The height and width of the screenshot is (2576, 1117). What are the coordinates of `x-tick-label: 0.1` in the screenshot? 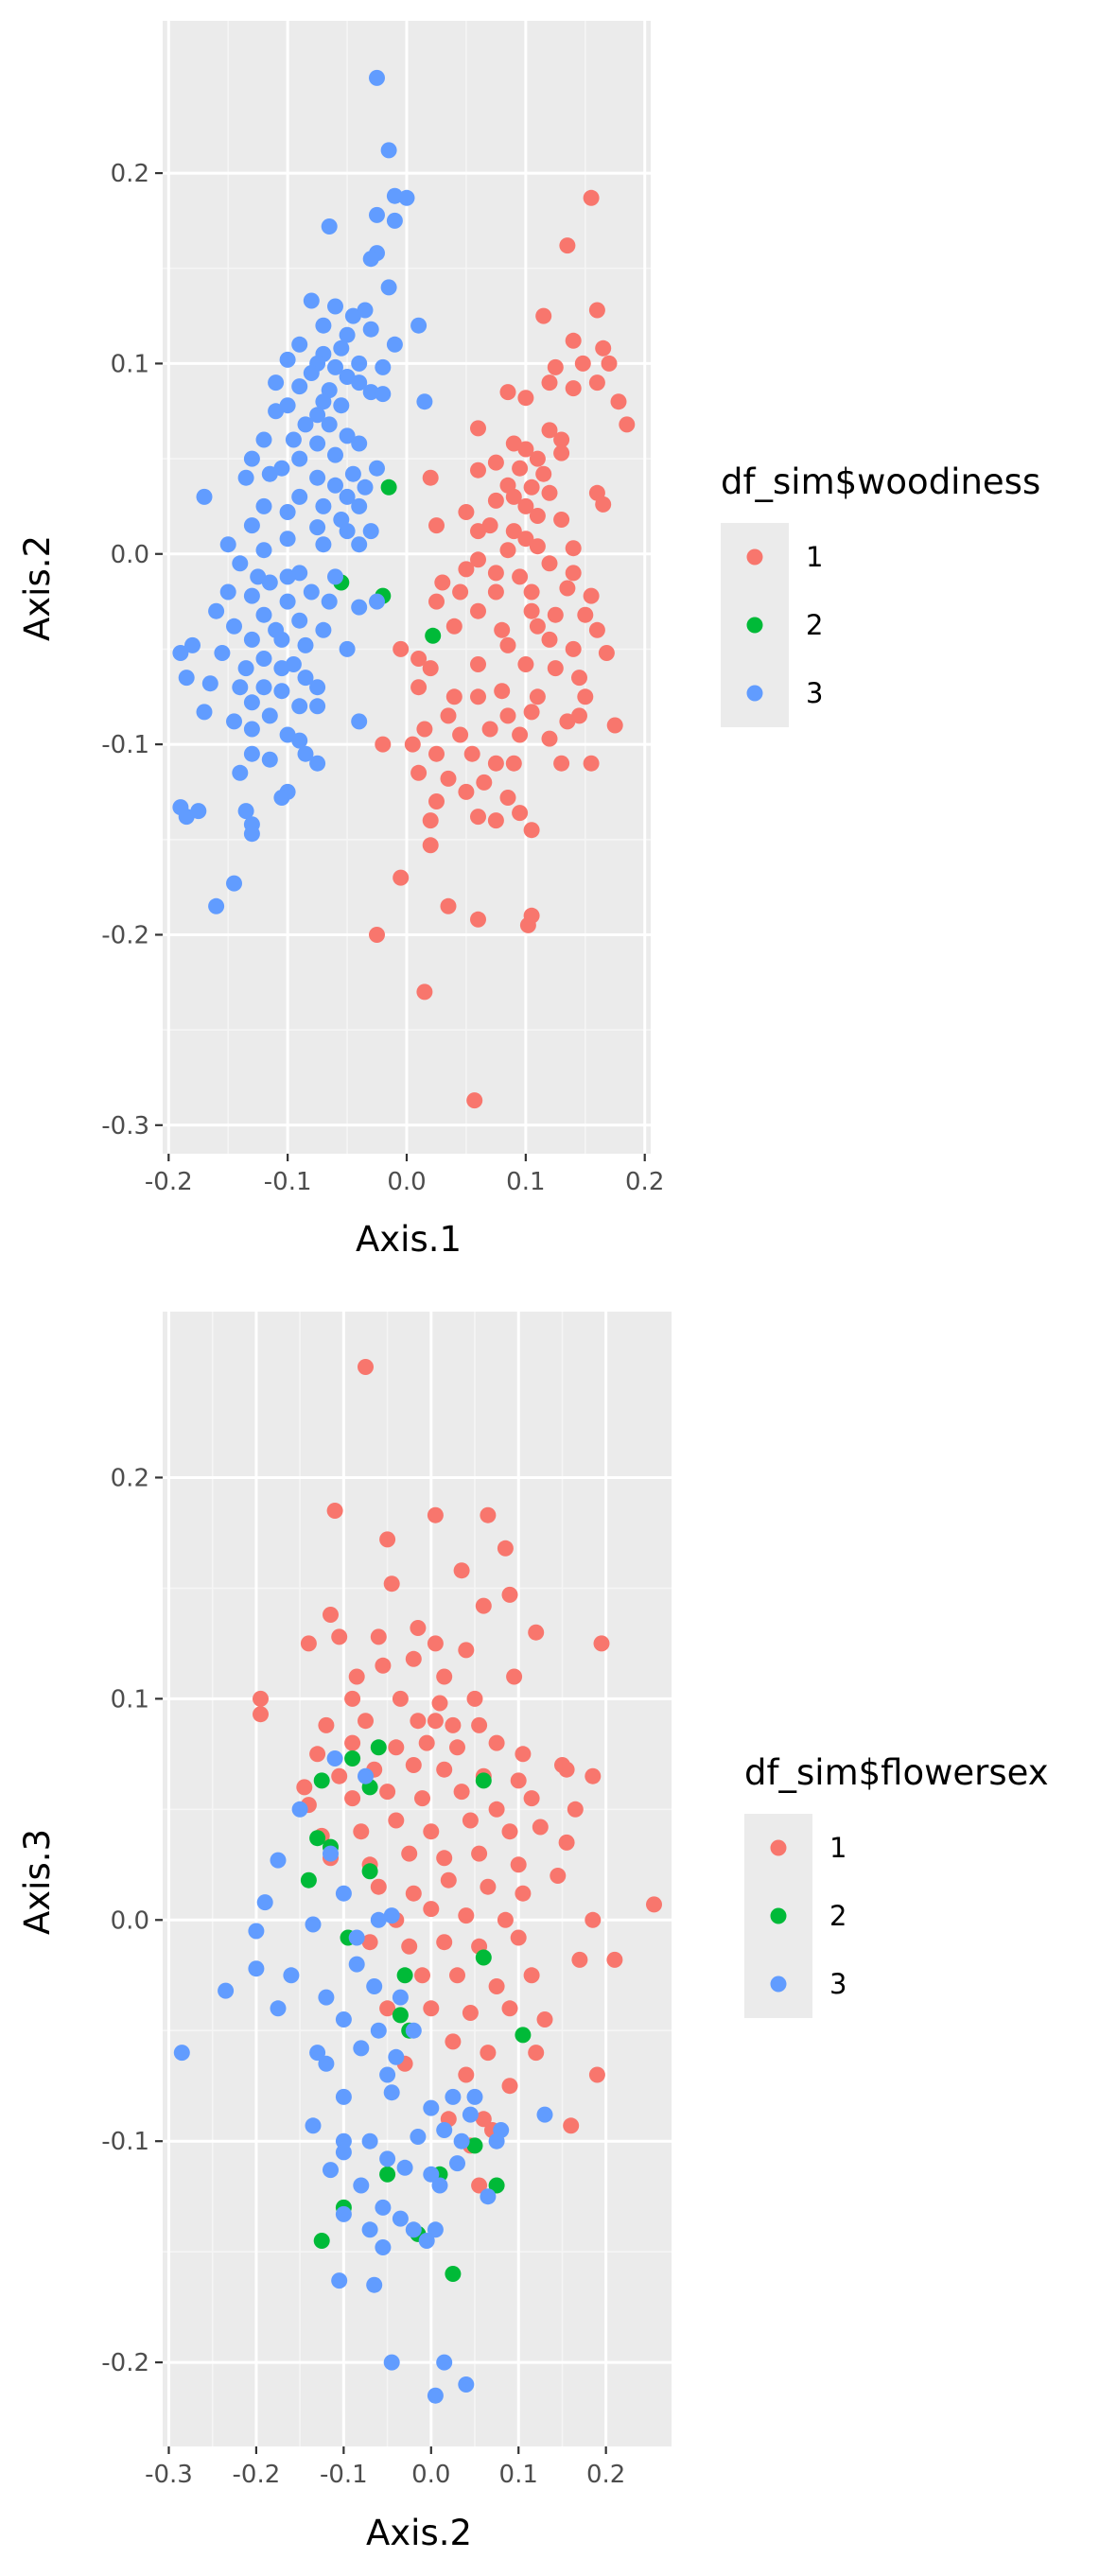 It's located at (526, 1182).